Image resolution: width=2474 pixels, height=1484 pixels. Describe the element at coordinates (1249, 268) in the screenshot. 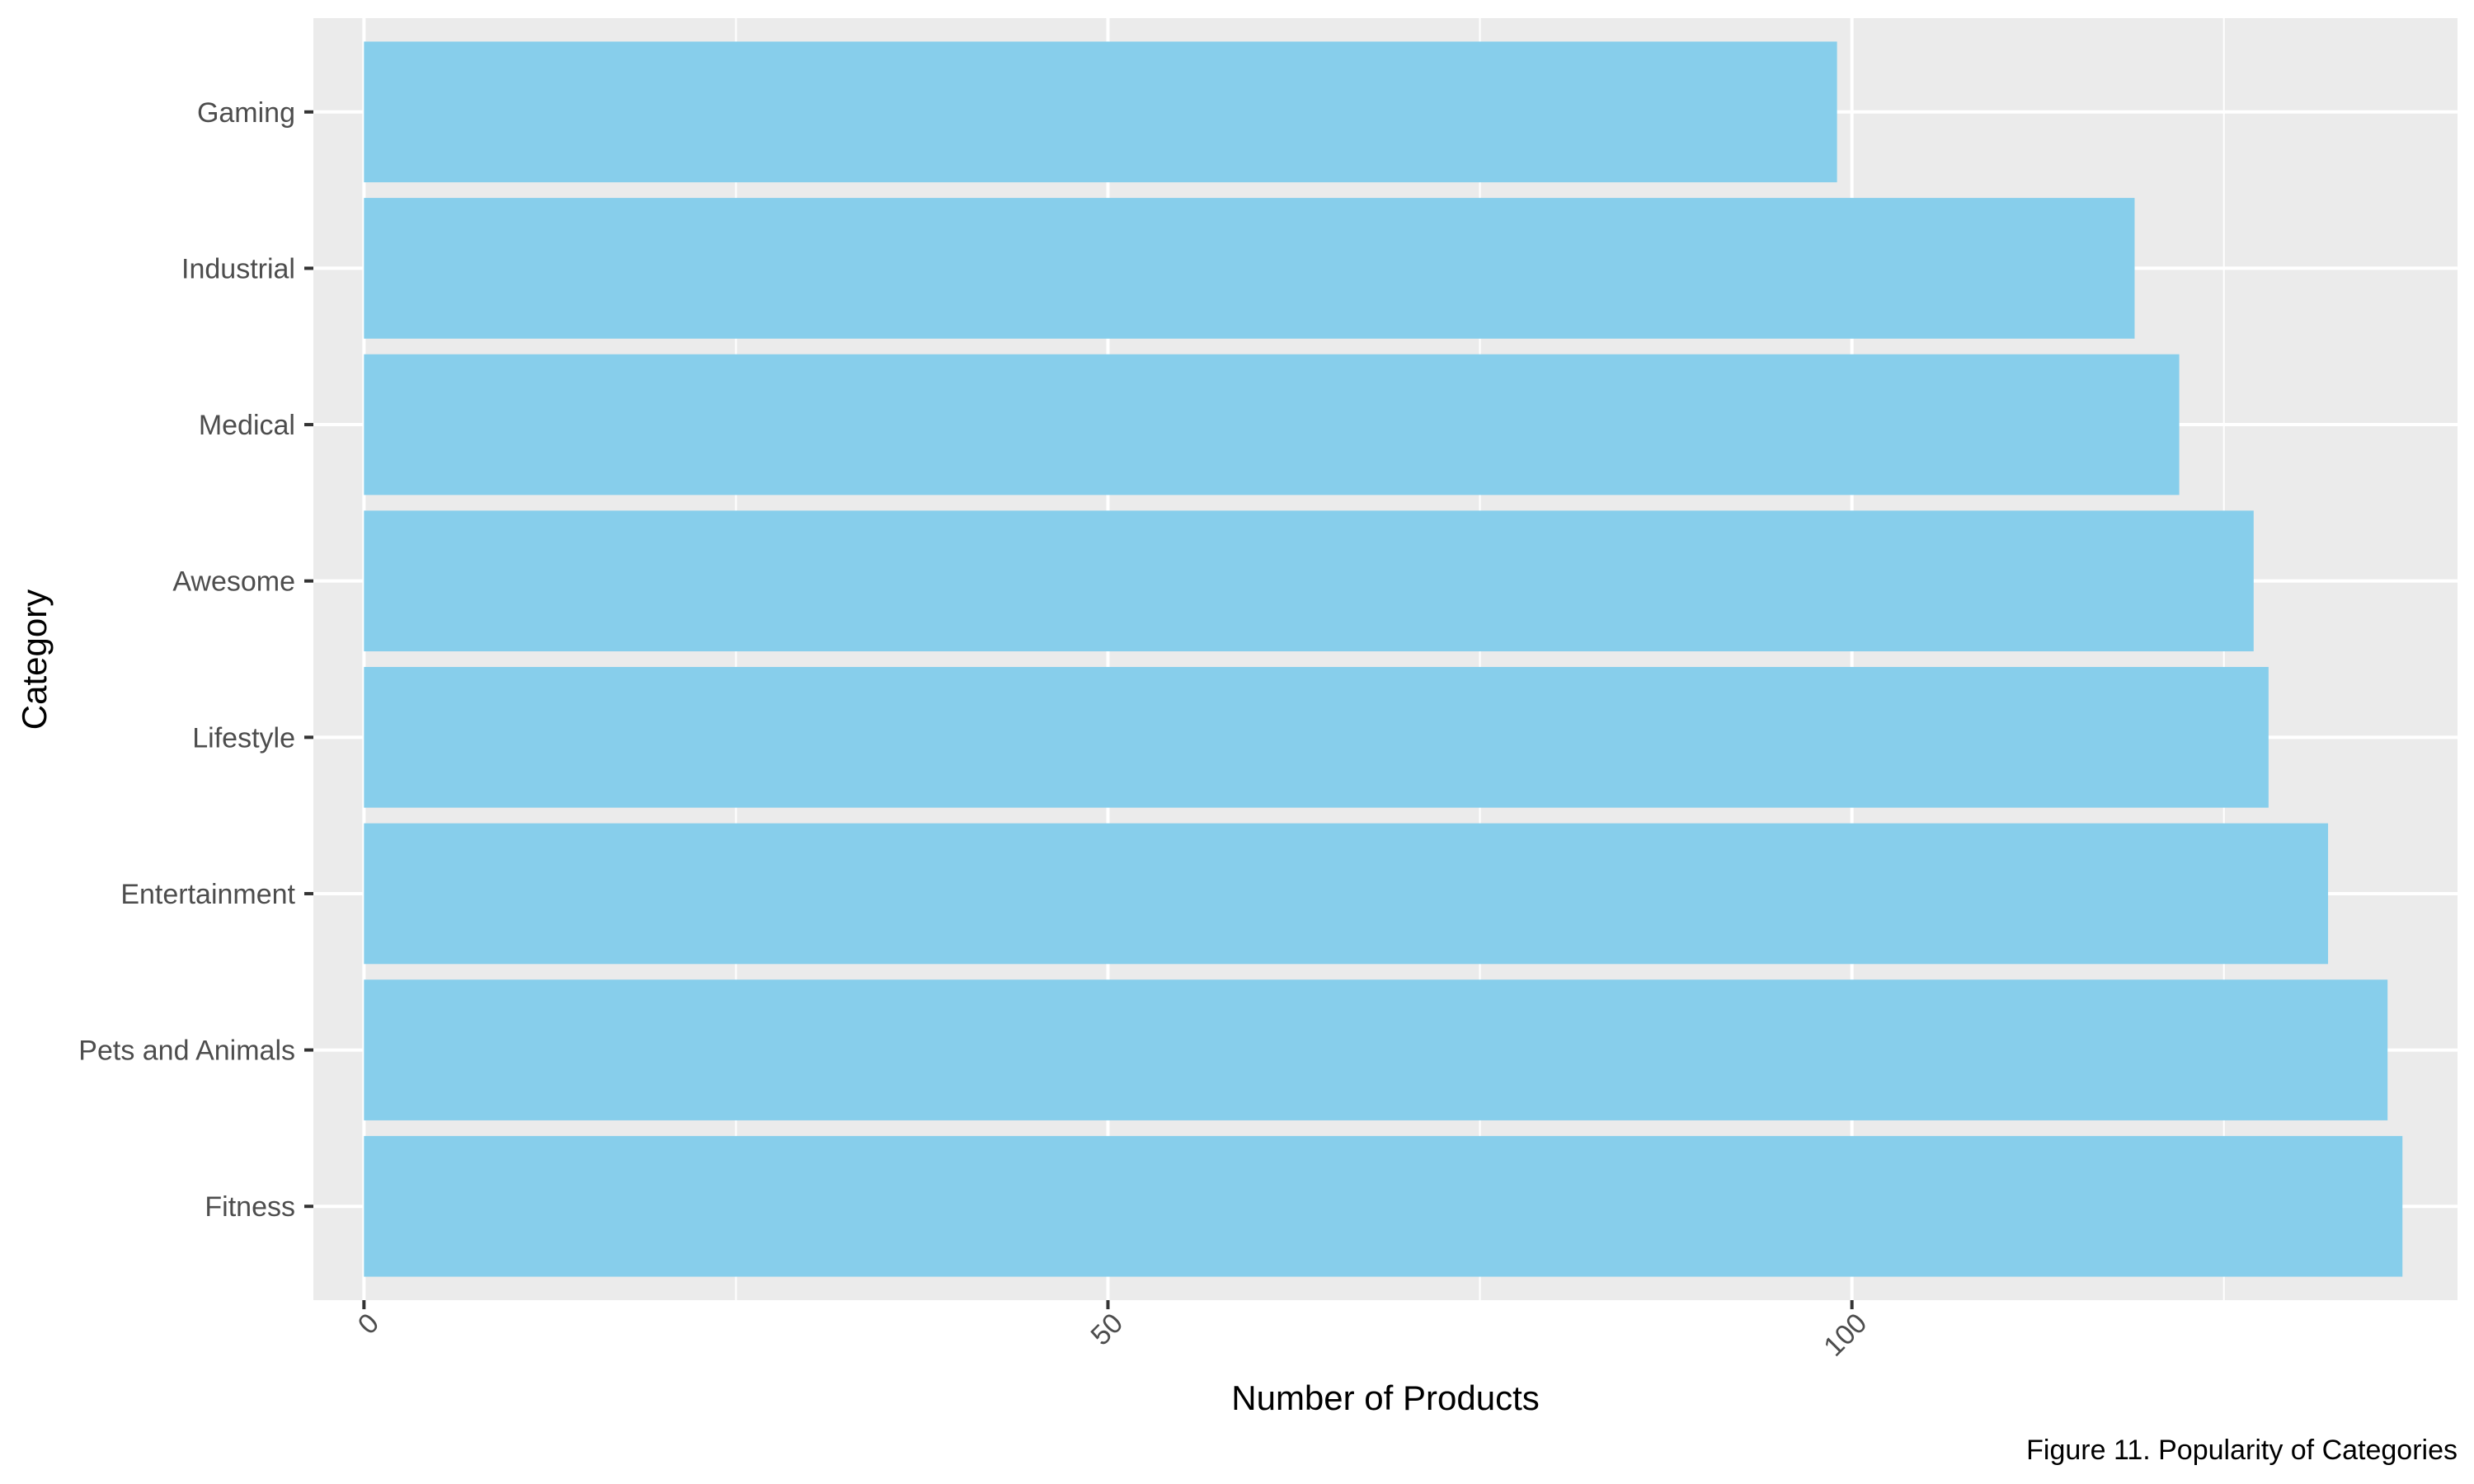

I see `bar-industrial` at that location.